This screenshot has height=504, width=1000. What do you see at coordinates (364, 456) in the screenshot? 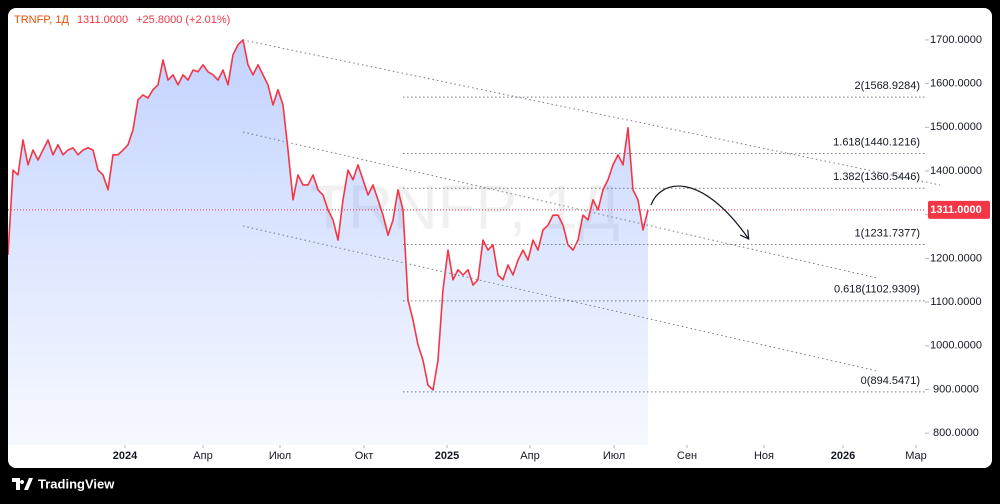
I see `x-tick-label: Окт` at bounding box center [364, 456].